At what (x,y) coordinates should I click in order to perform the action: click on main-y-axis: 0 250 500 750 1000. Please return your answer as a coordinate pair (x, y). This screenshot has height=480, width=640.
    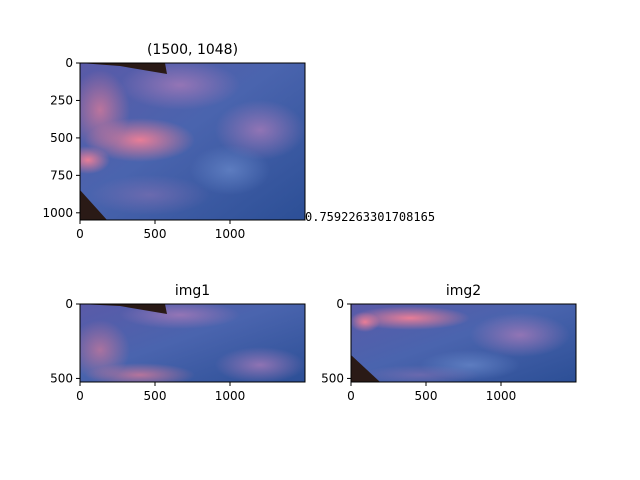
    Looking at the image, I should click on (61, 138).